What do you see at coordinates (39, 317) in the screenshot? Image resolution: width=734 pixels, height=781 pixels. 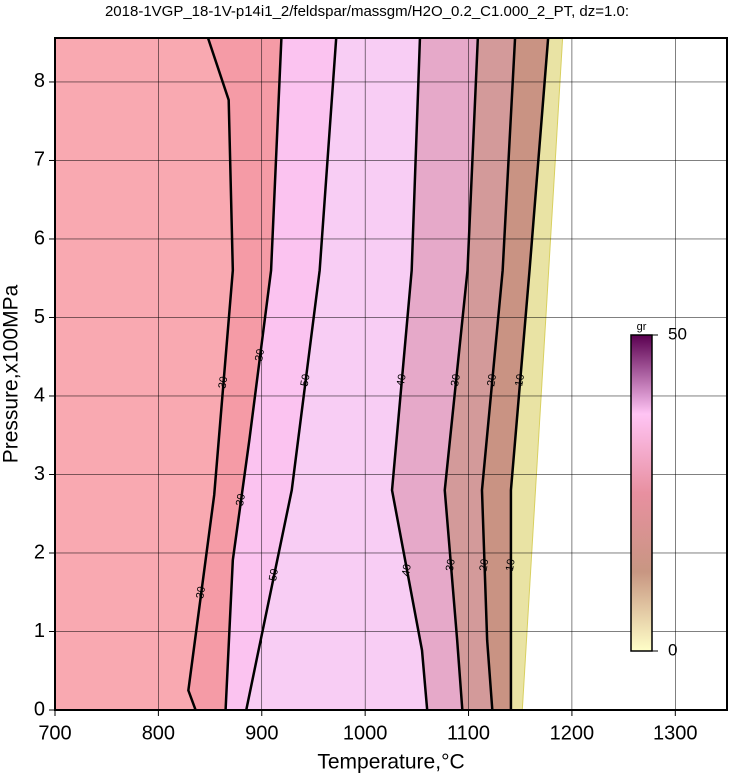 I see `y-tick-label: 5` at bounding box center [39, 317].